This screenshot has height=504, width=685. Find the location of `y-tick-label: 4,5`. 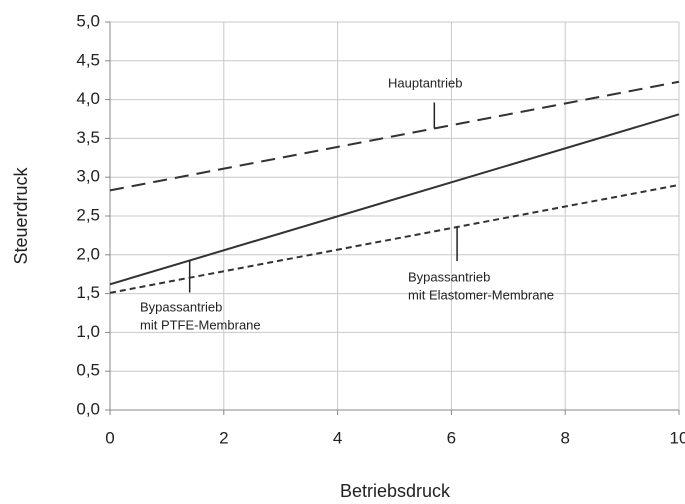

y-tick-label: 4,5 is located at coordinates (88, 59).